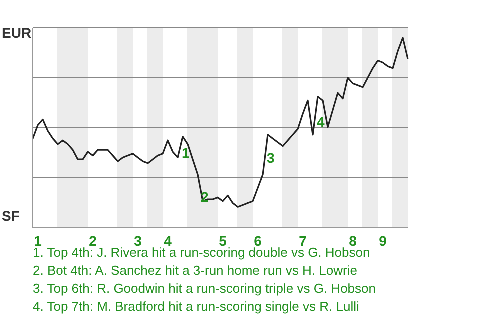  What do you see at coordinates (271, 158) in the screenshot?
I see `annotation: 3` at bounding box center [271, 158].